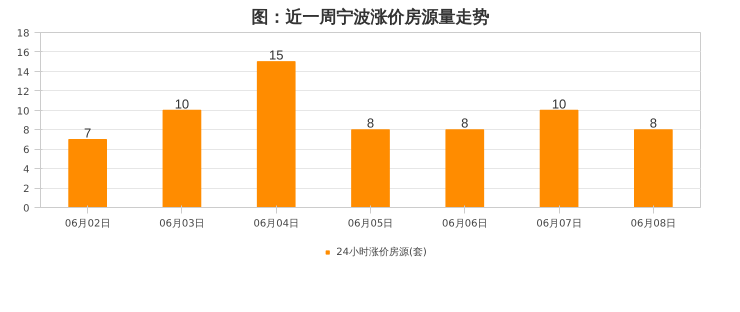 The image size is (740, 312). What do you see at coordinates (26, 131) in the screenshot?
I see `y-tick-label: 8` at bounding box center [26, 131].